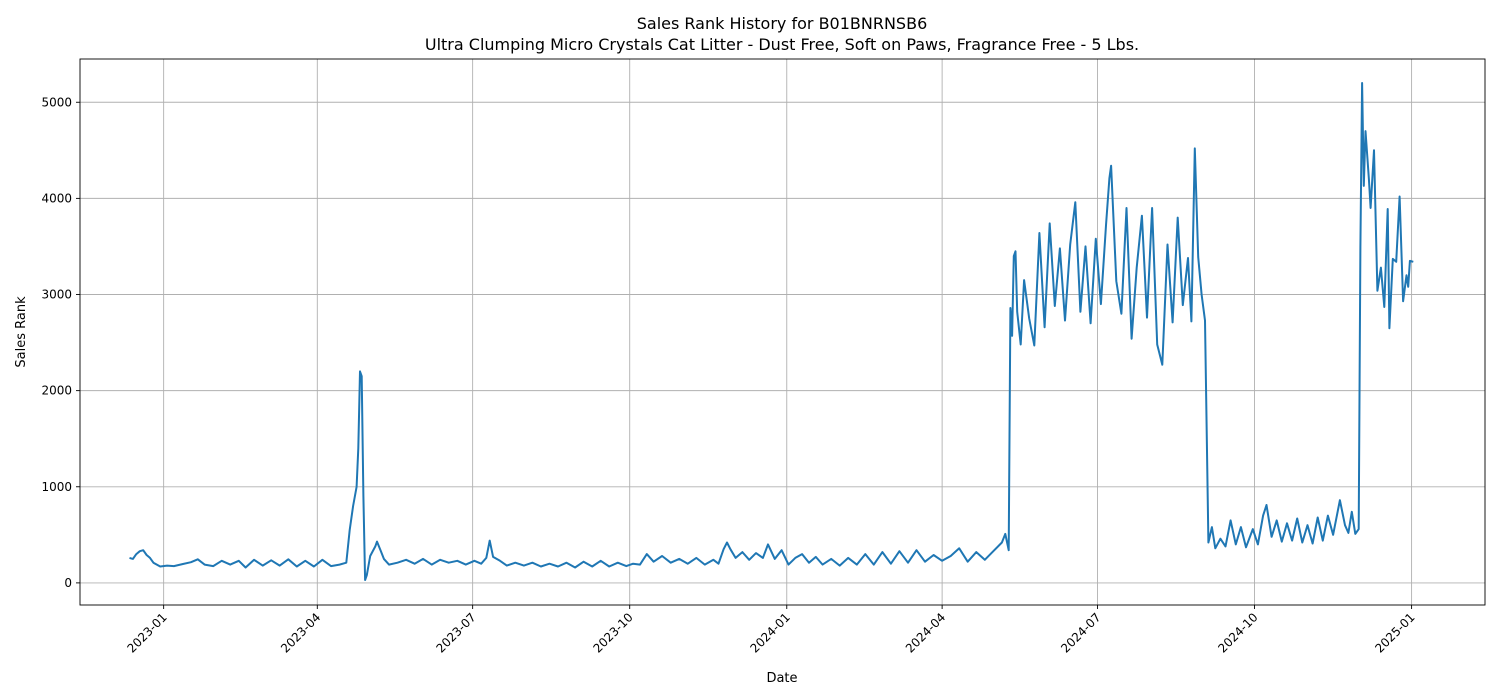 The width and height of the screenshot is (1500, 700). I want to click on x-tick-label: 2023-04, so click(300, 632).